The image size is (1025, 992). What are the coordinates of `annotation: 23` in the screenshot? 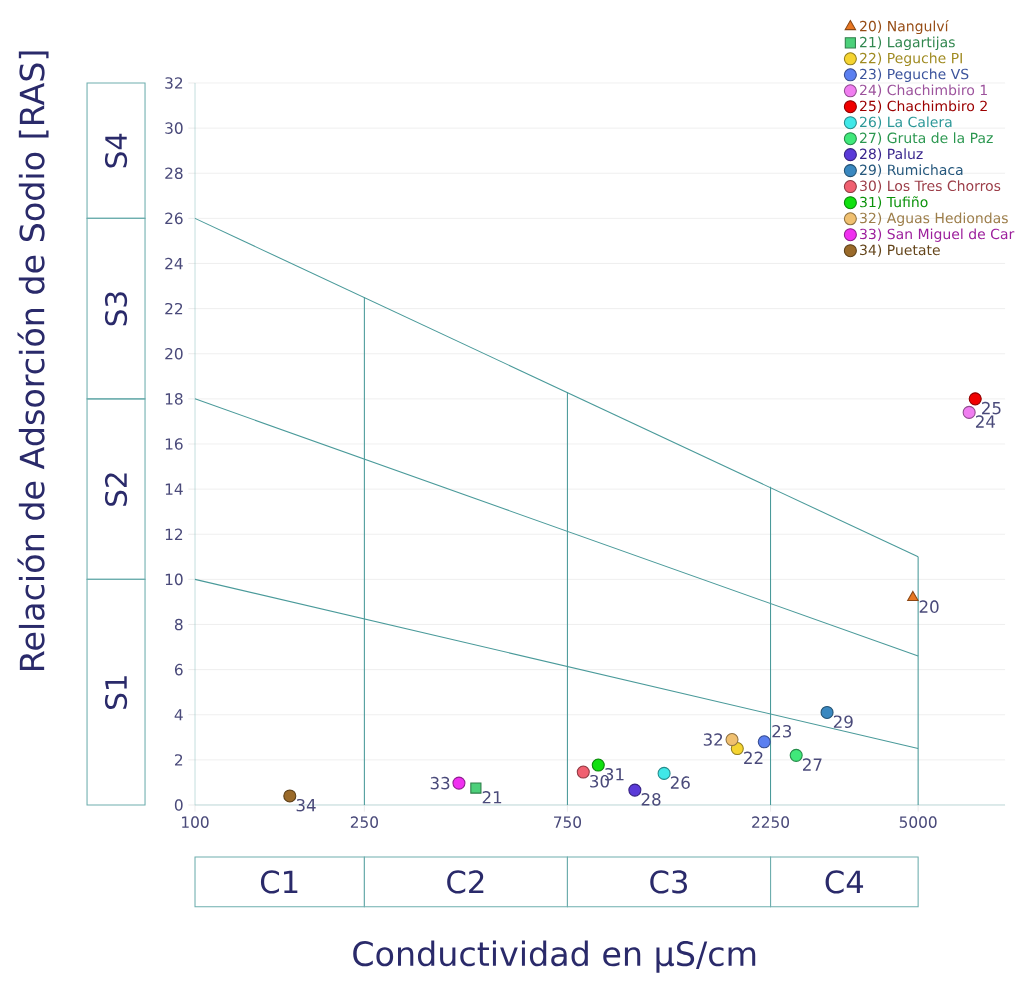 It's located at (782, 731).